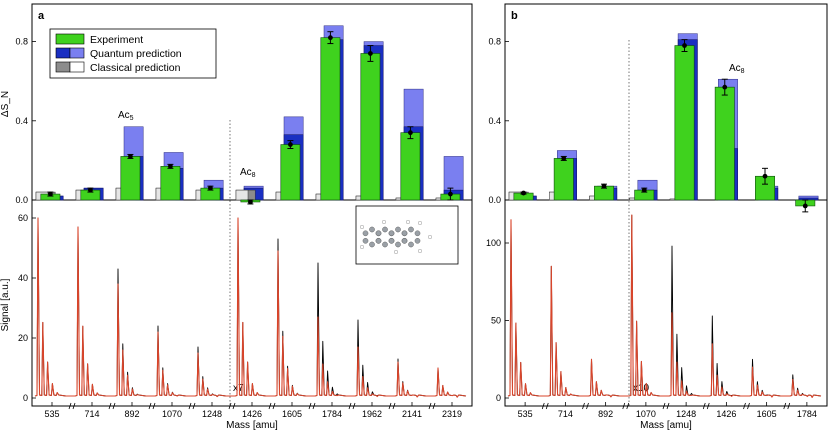 The image size is (831, 436). Describe the element at coordinates (494, 200) in the screenshot. I see `panel-b-ytick-label: 0.0` at that location.